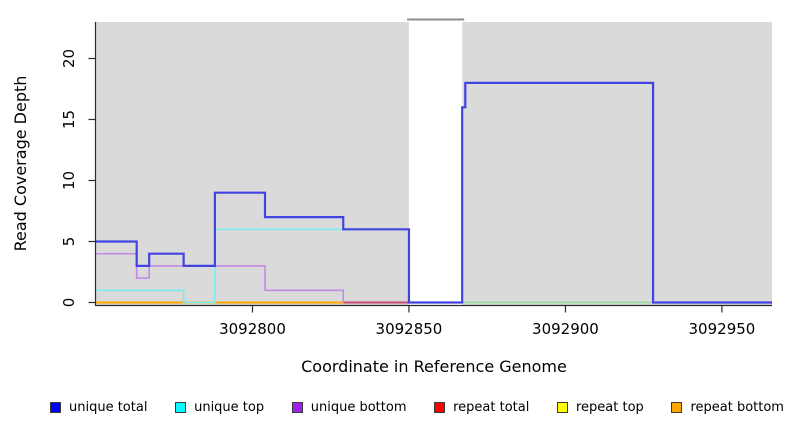  Describe the element at coordinates (610, 407) in the screenshot. I see `legend-label-repeat-top: repeat top` at that location.